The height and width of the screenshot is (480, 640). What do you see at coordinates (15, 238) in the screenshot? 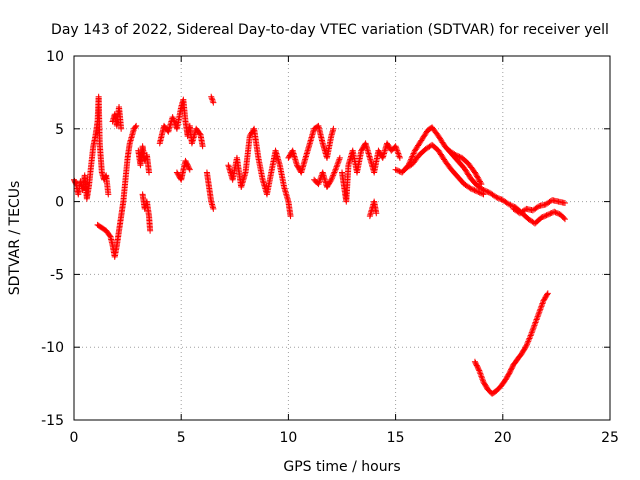
I see `y-axis-label: SDTVAR / TECUs` at bounding box center [15, 238].